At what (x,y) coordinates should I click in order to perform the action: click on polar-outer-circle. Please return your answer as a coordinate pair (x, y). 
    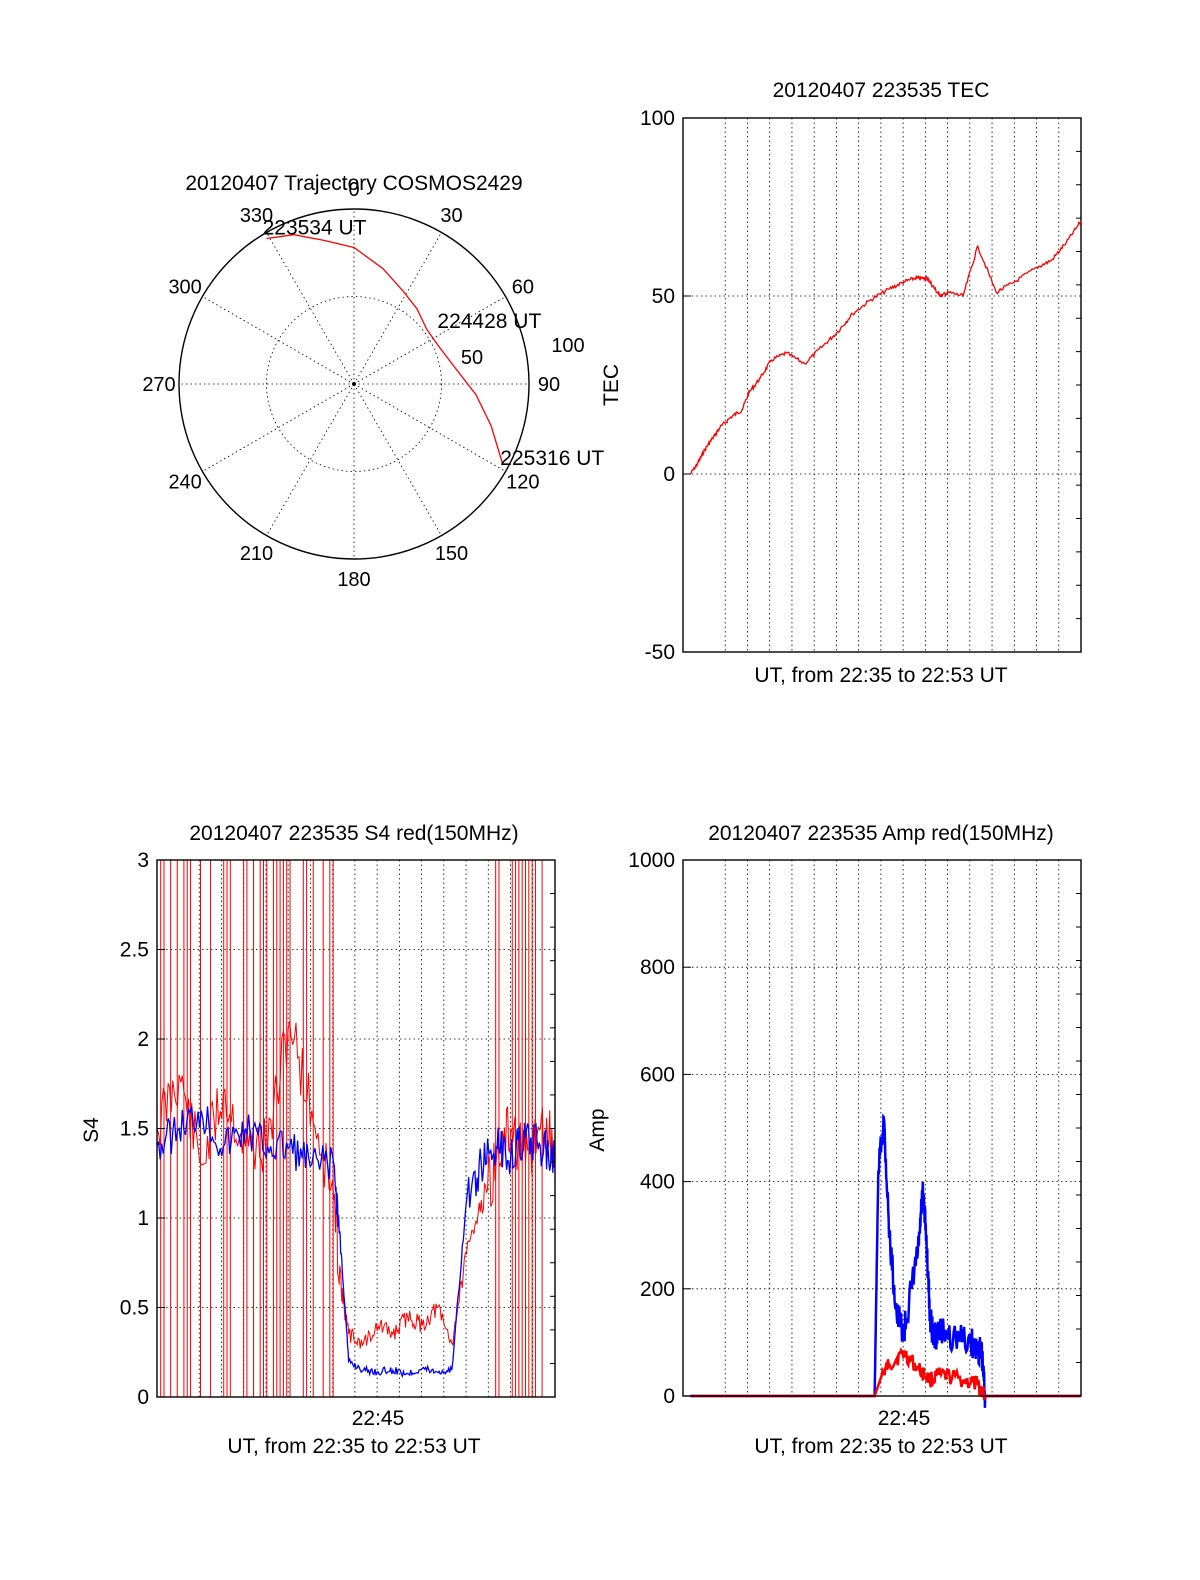
    Looking at the image, I should click on (354, 384).